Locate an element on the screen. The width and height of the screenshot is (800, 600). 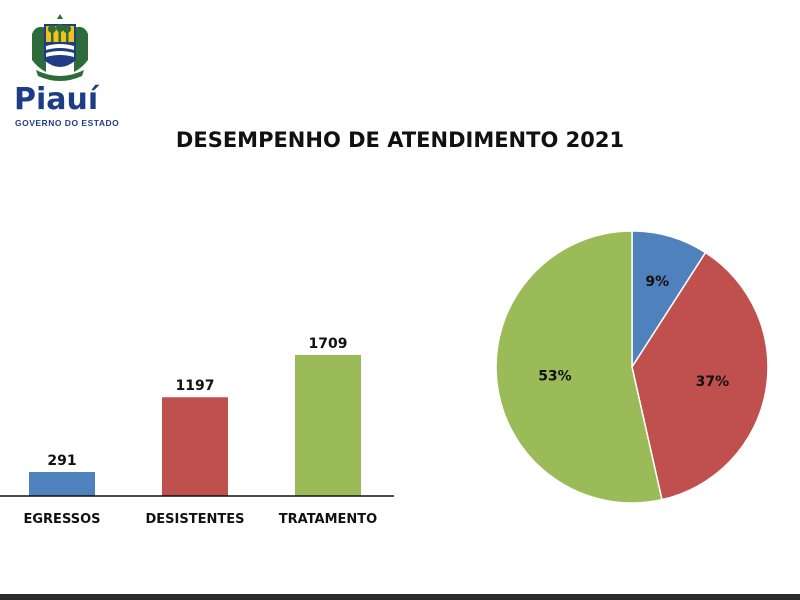
pie-slice-label: 9% is located at coordinates (657, 282).